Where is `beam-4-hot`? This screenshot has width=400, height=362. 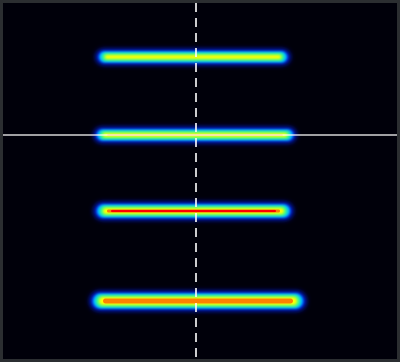
beam-4-hot is located at coordinates (198, 301).